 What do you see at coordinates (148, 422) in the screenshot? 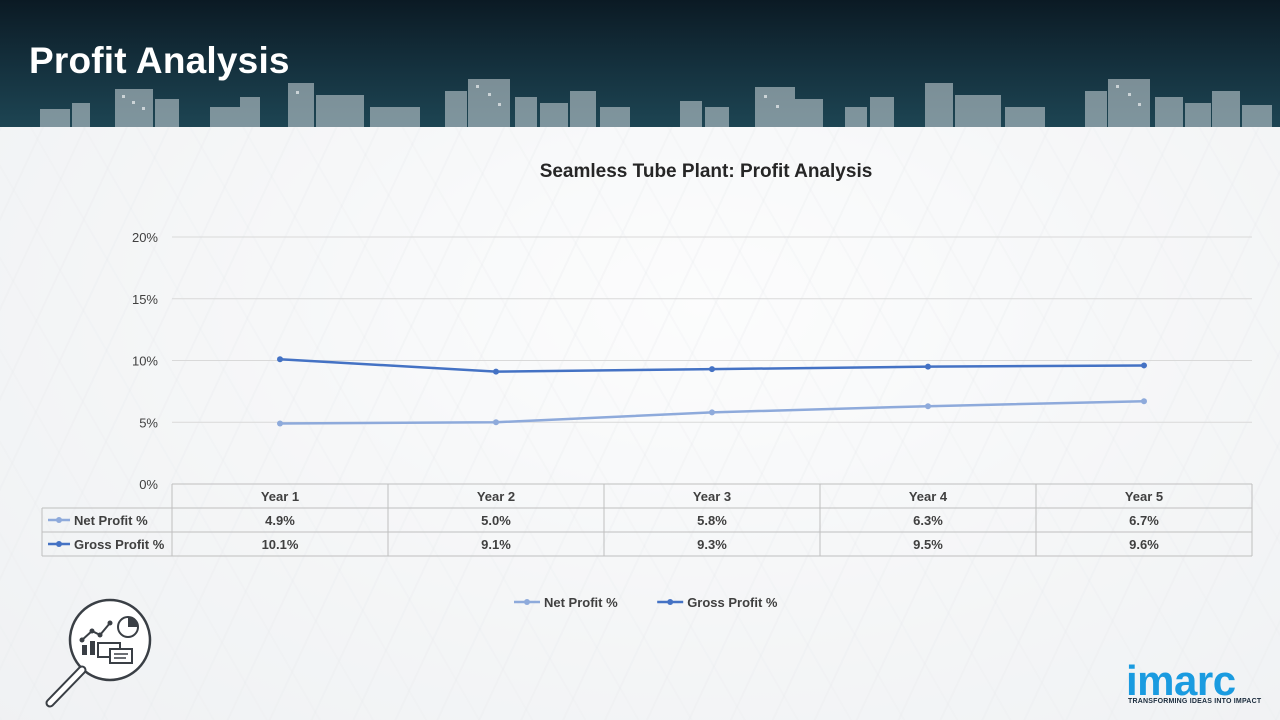
I see `y-tick-label: 5%` at bounding box center [148, 422].